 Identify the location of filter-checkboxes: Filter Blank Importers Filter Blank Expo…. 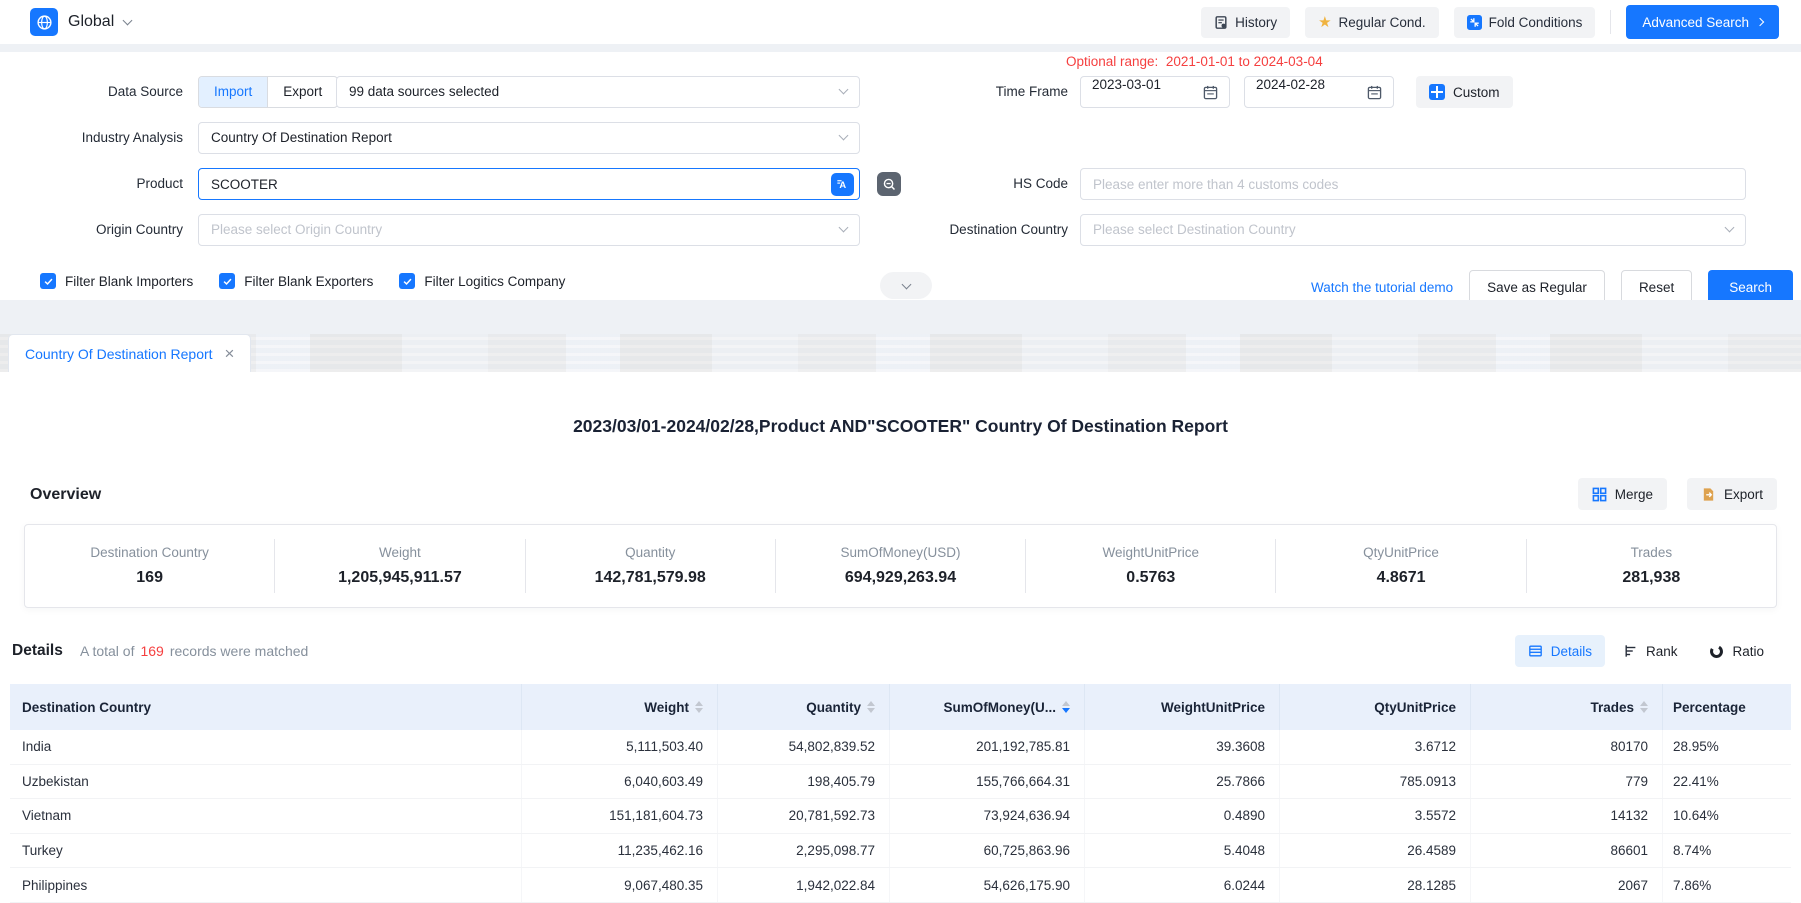
(302, 281).